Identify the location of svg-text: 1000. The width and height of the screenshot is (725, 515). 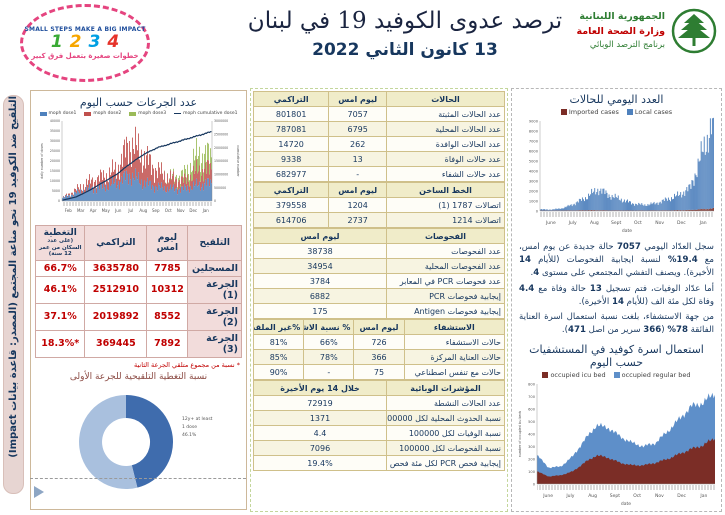
(533, 201).